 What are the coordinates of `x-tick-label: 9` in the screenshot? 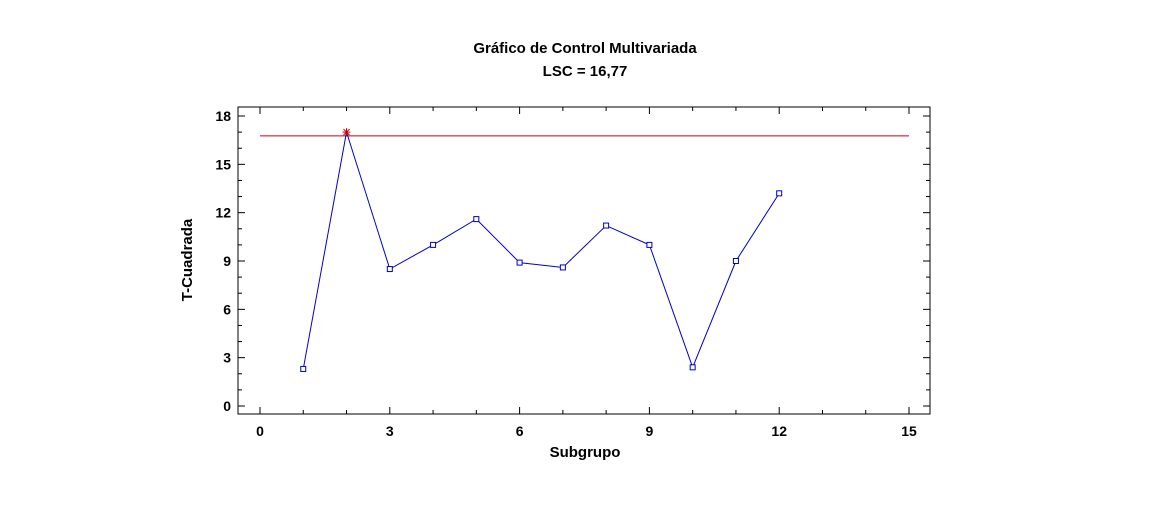 It's located at (650, 431).